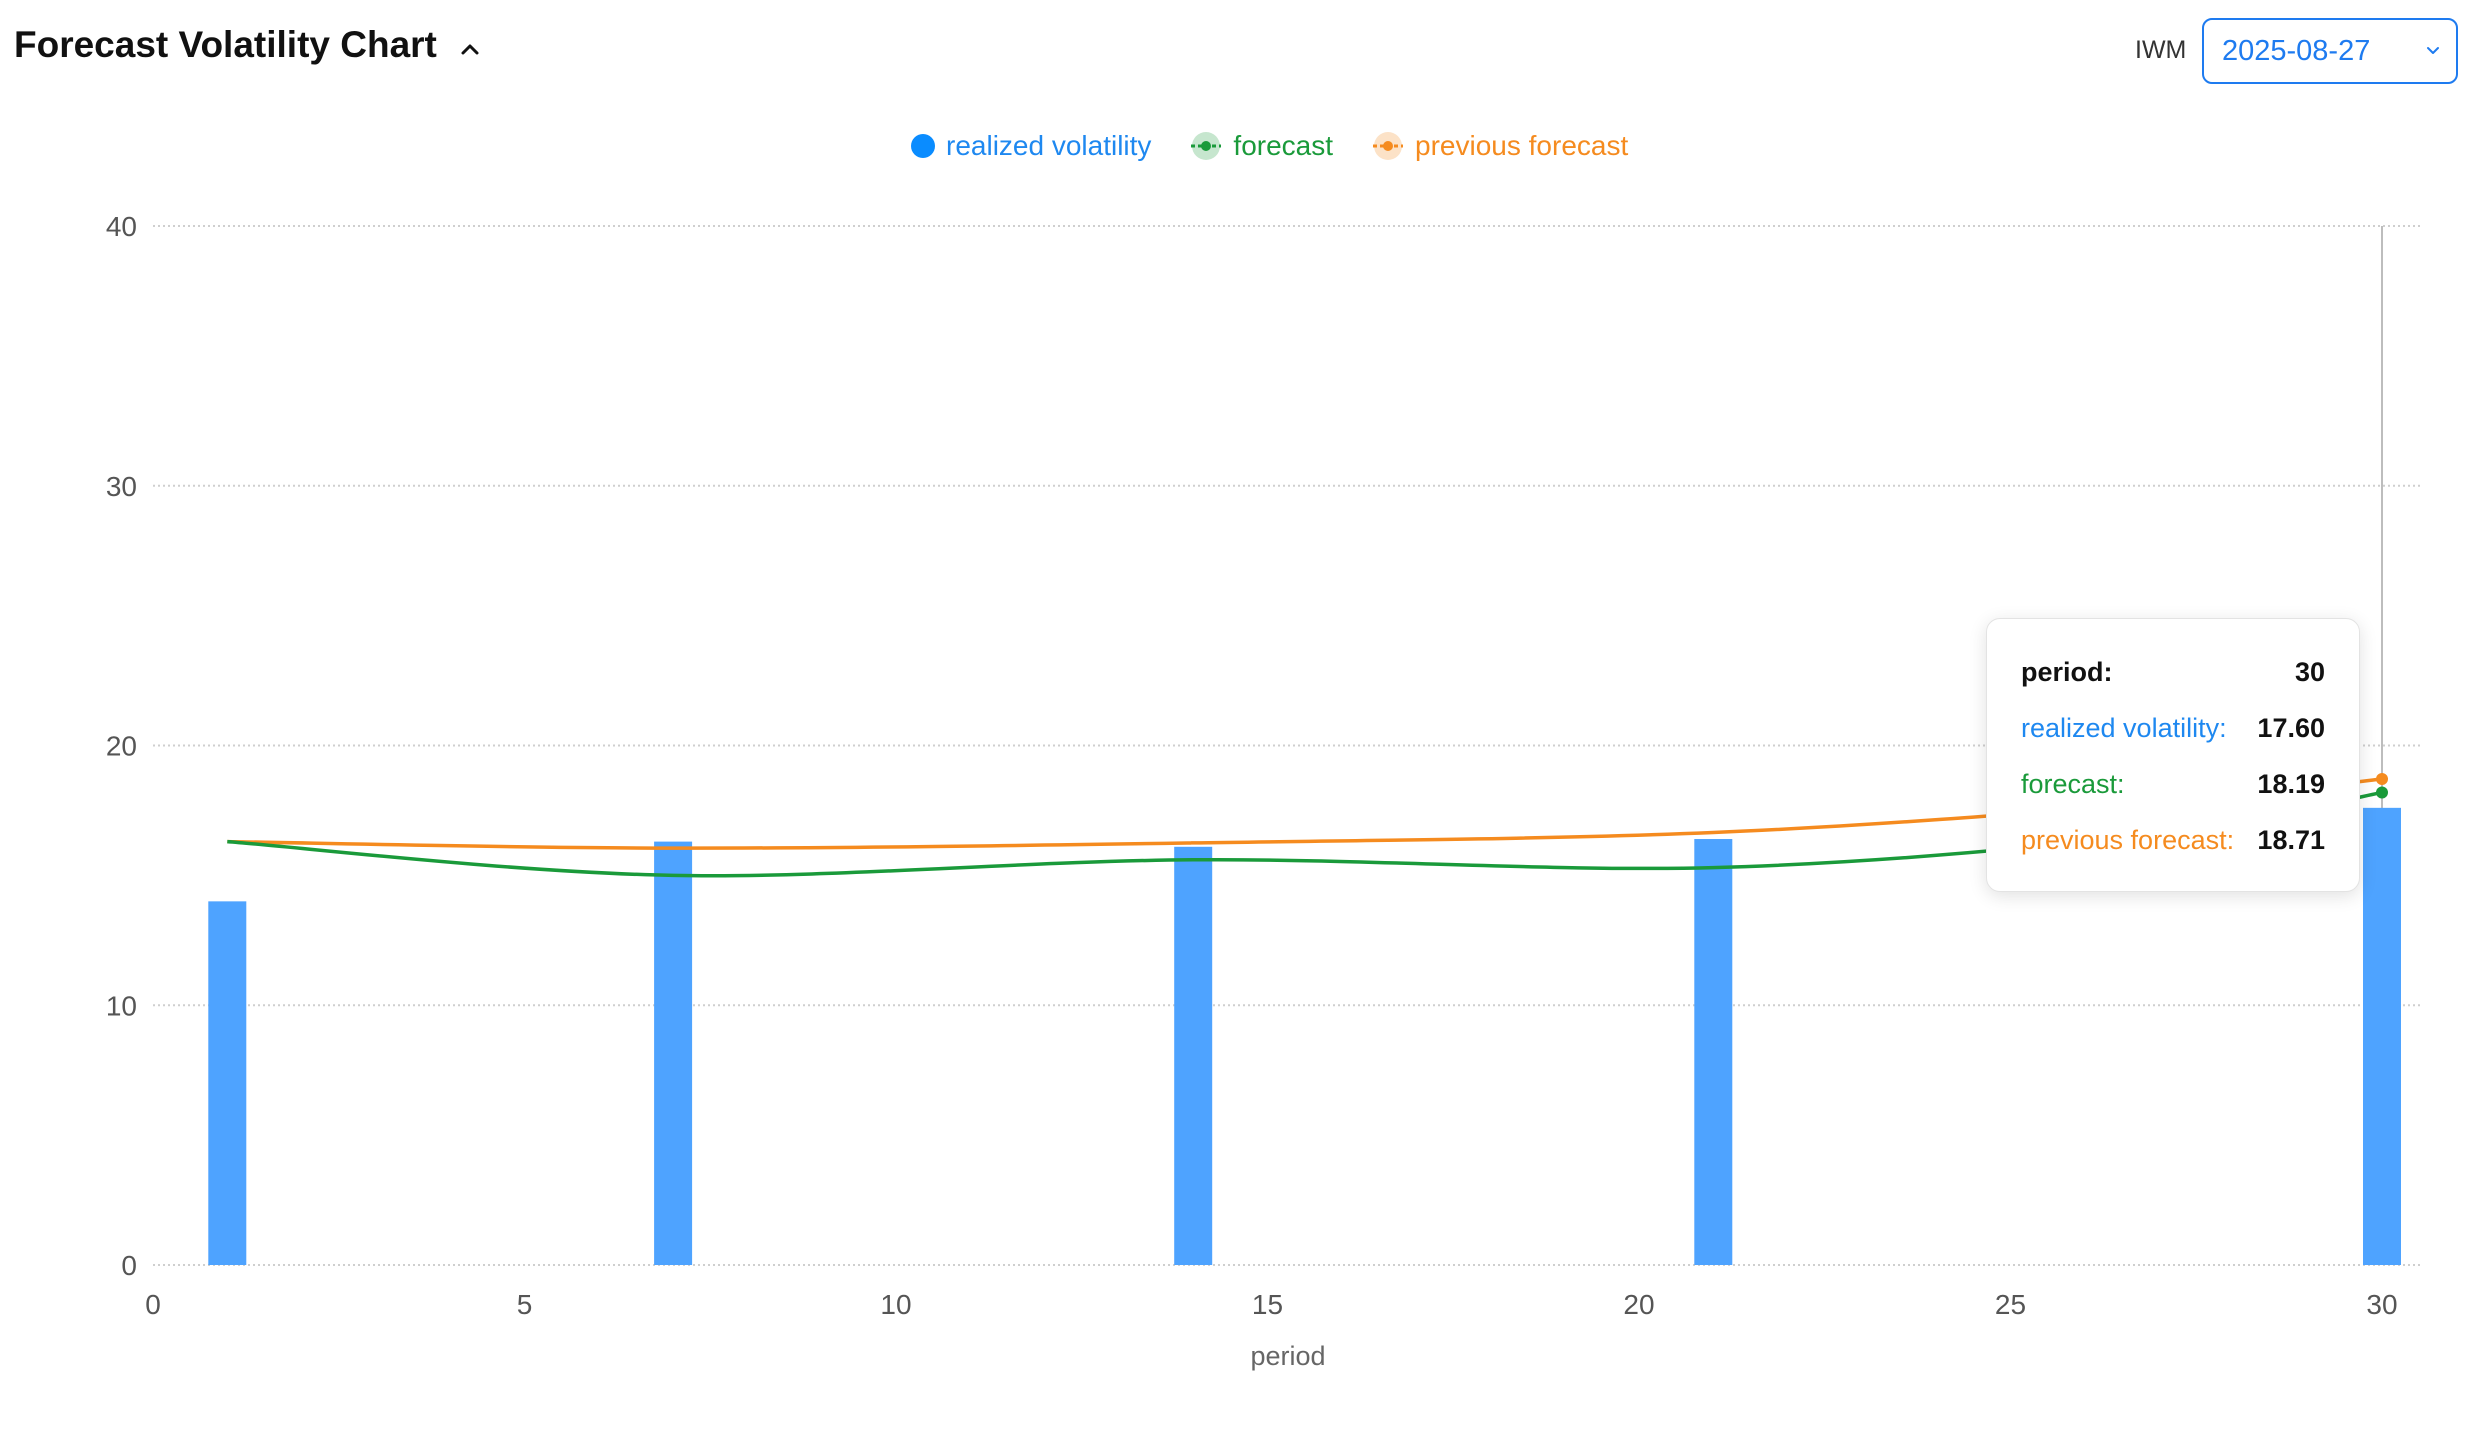  I want to click on chevron-up-icon, so click(470, 49).